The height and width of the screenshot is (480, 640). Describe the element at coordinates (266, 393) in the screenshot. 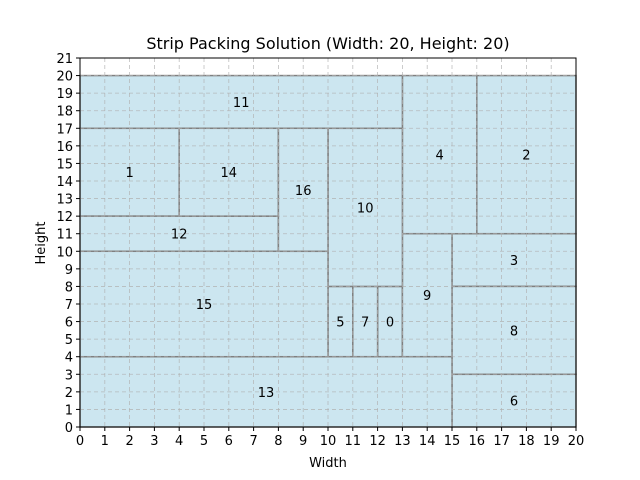

I see `rect-label-13: 13` at that location.